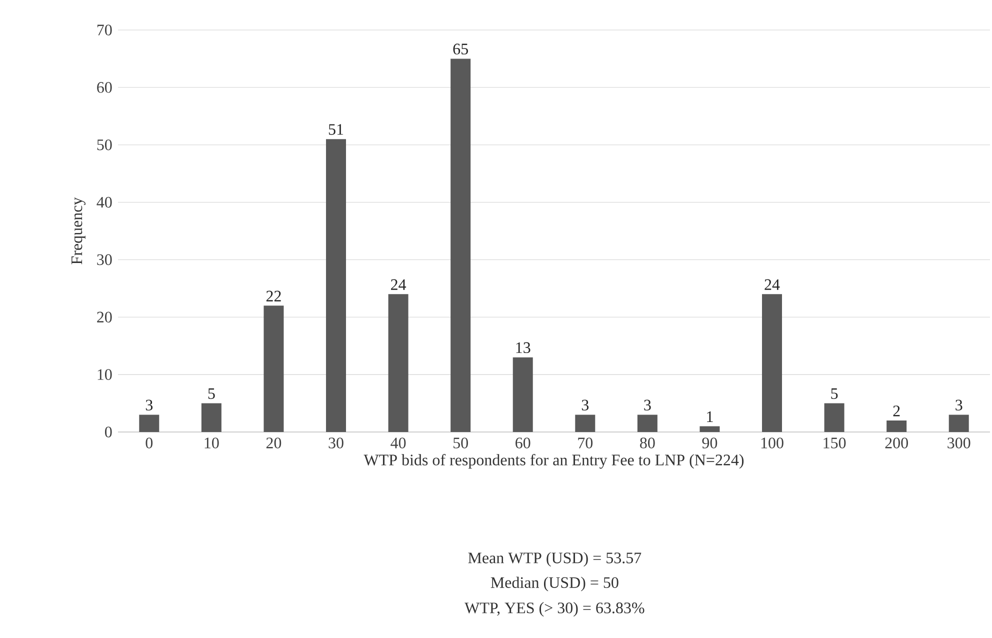 This screenshot has width=992, height=638. Describe the element at coordinates (959, 443) in the screenshot. I see `x-tick-label: 300` at that location.